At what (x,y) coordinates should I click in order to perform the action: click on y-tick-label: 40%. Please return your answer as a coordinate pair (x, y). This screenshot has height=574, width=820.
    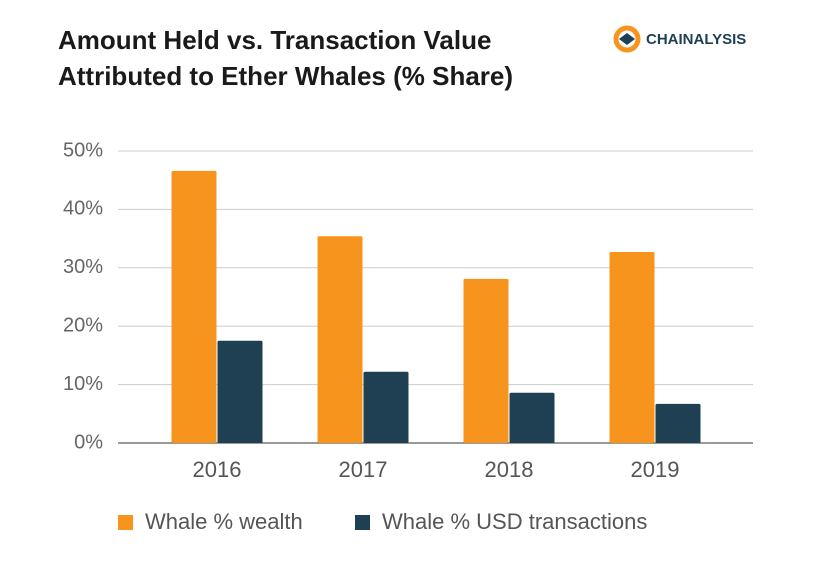
    Looking at the image, I should click on (83, 209).